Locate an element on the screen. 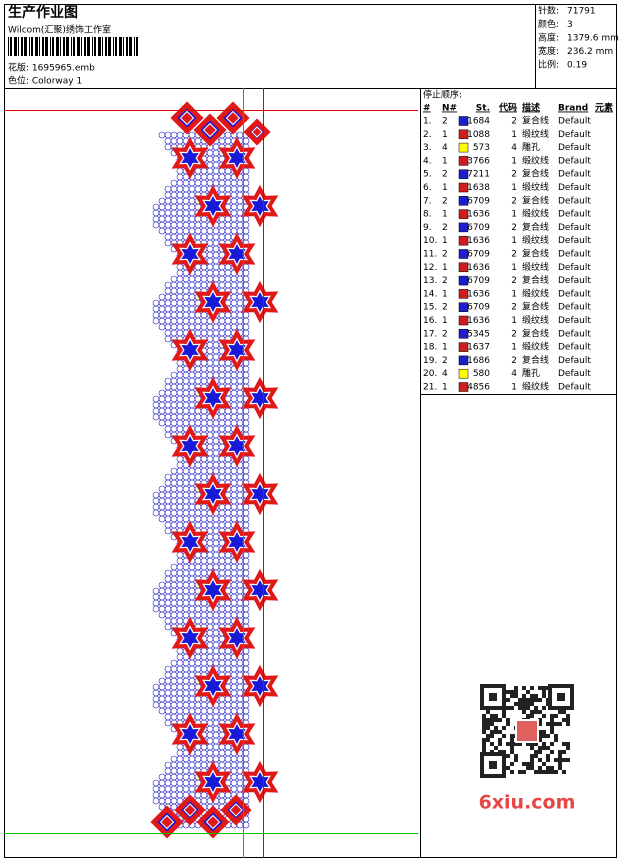  row-num: 7. is located at coordinates (427, 201).